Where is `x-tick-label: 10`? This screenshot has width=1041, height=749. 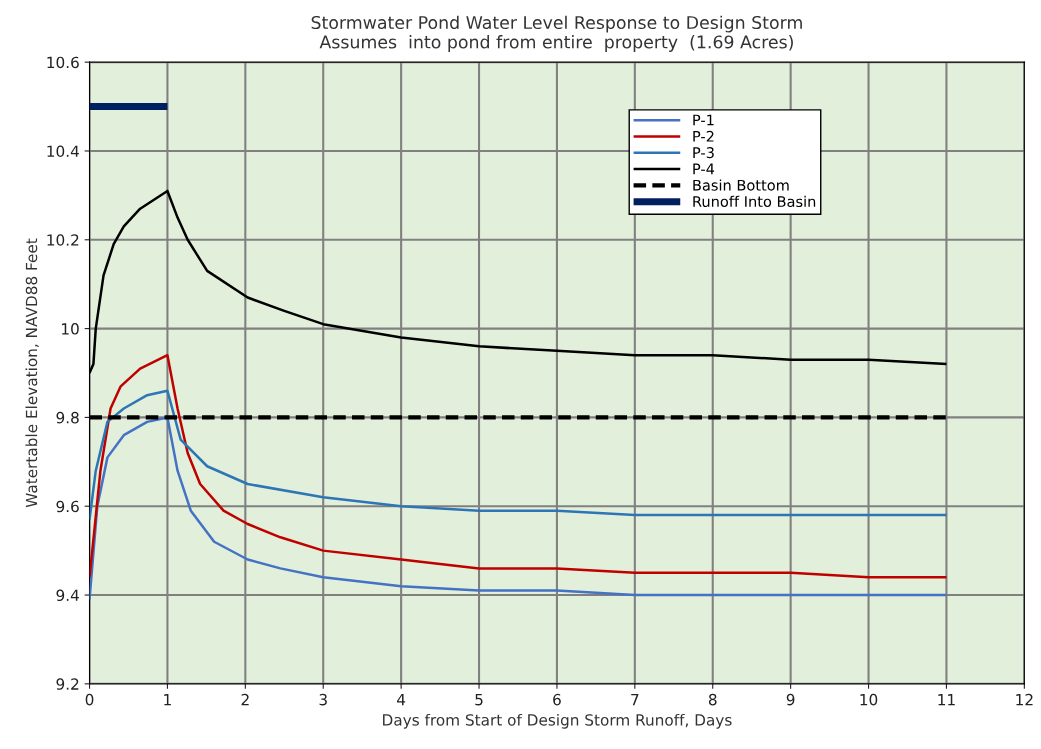
x-tick-label: 10 is located at coordinates (869, 699).